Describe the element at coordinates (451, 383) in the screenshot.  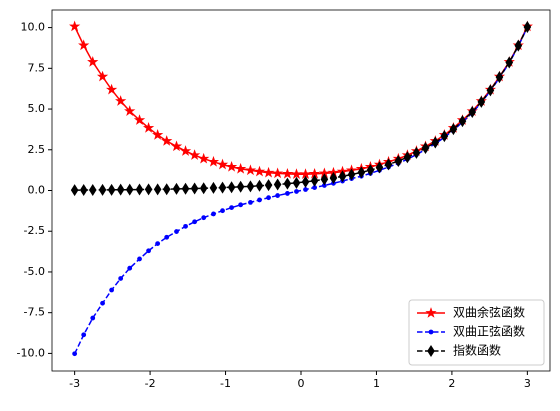
I see `x-tick-label: 2` at that location.